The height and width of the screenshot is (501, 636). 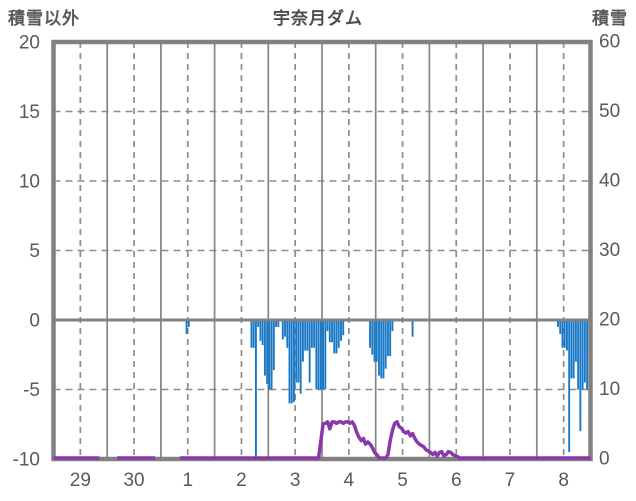 What do you see at coordinates (456, 480) in the screenshot?
I see `x-axis-tick: 6` at bounding box center [456, 480].